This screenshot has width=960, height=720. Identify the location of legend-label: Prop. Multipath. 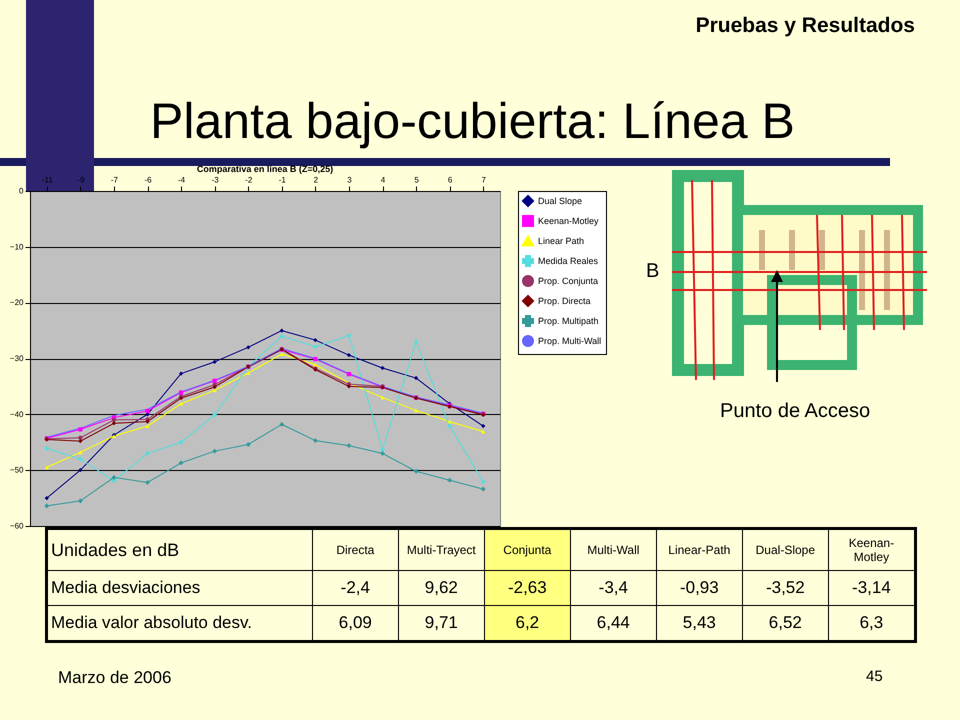
(568, 321).